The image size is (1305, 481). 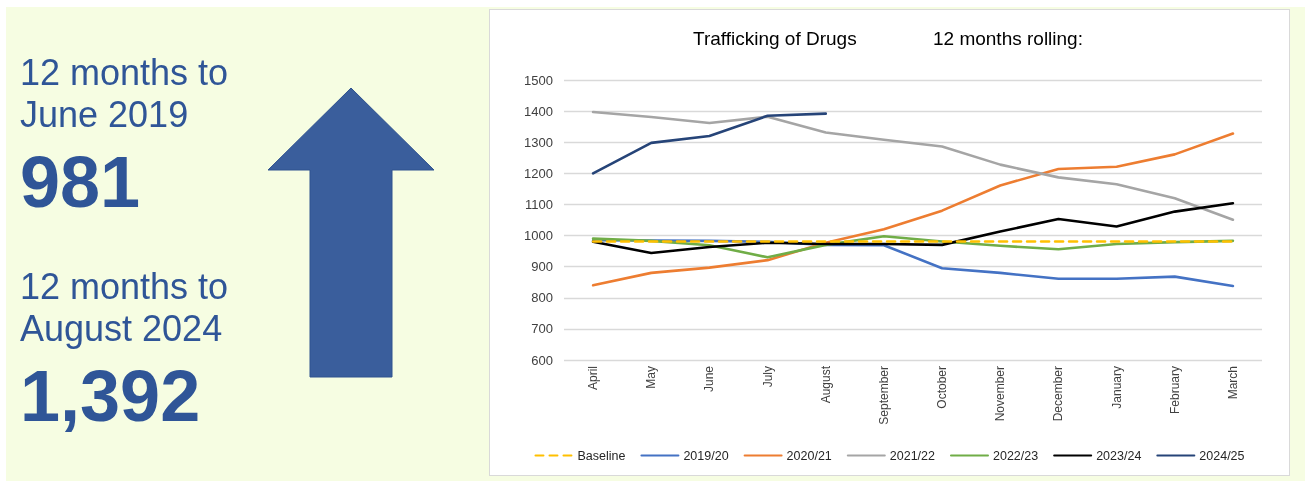 What do you see at coordinates (111, 396) in the screenshot?
I see `text: 1,392` at bounding box center [111, 396].